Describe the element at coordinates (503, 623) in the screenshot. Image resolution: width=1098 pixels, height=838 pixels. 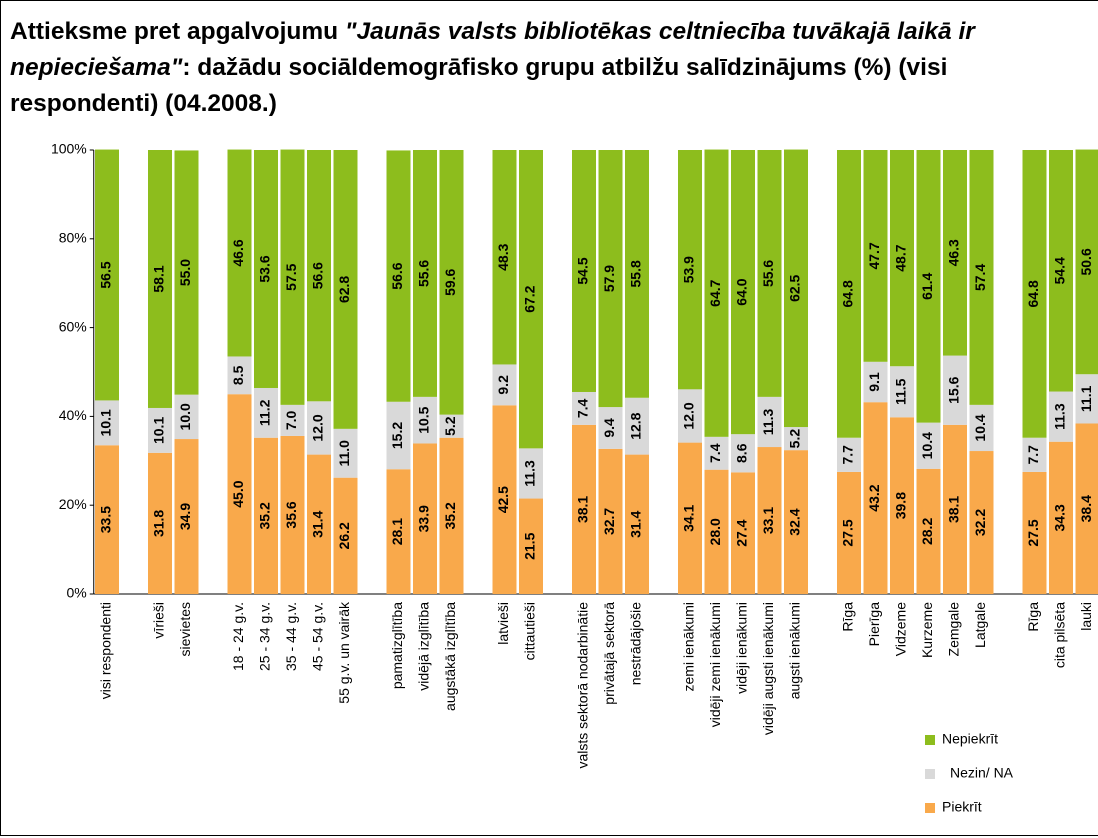
I see `x-tick-label: latvieši` at that location.